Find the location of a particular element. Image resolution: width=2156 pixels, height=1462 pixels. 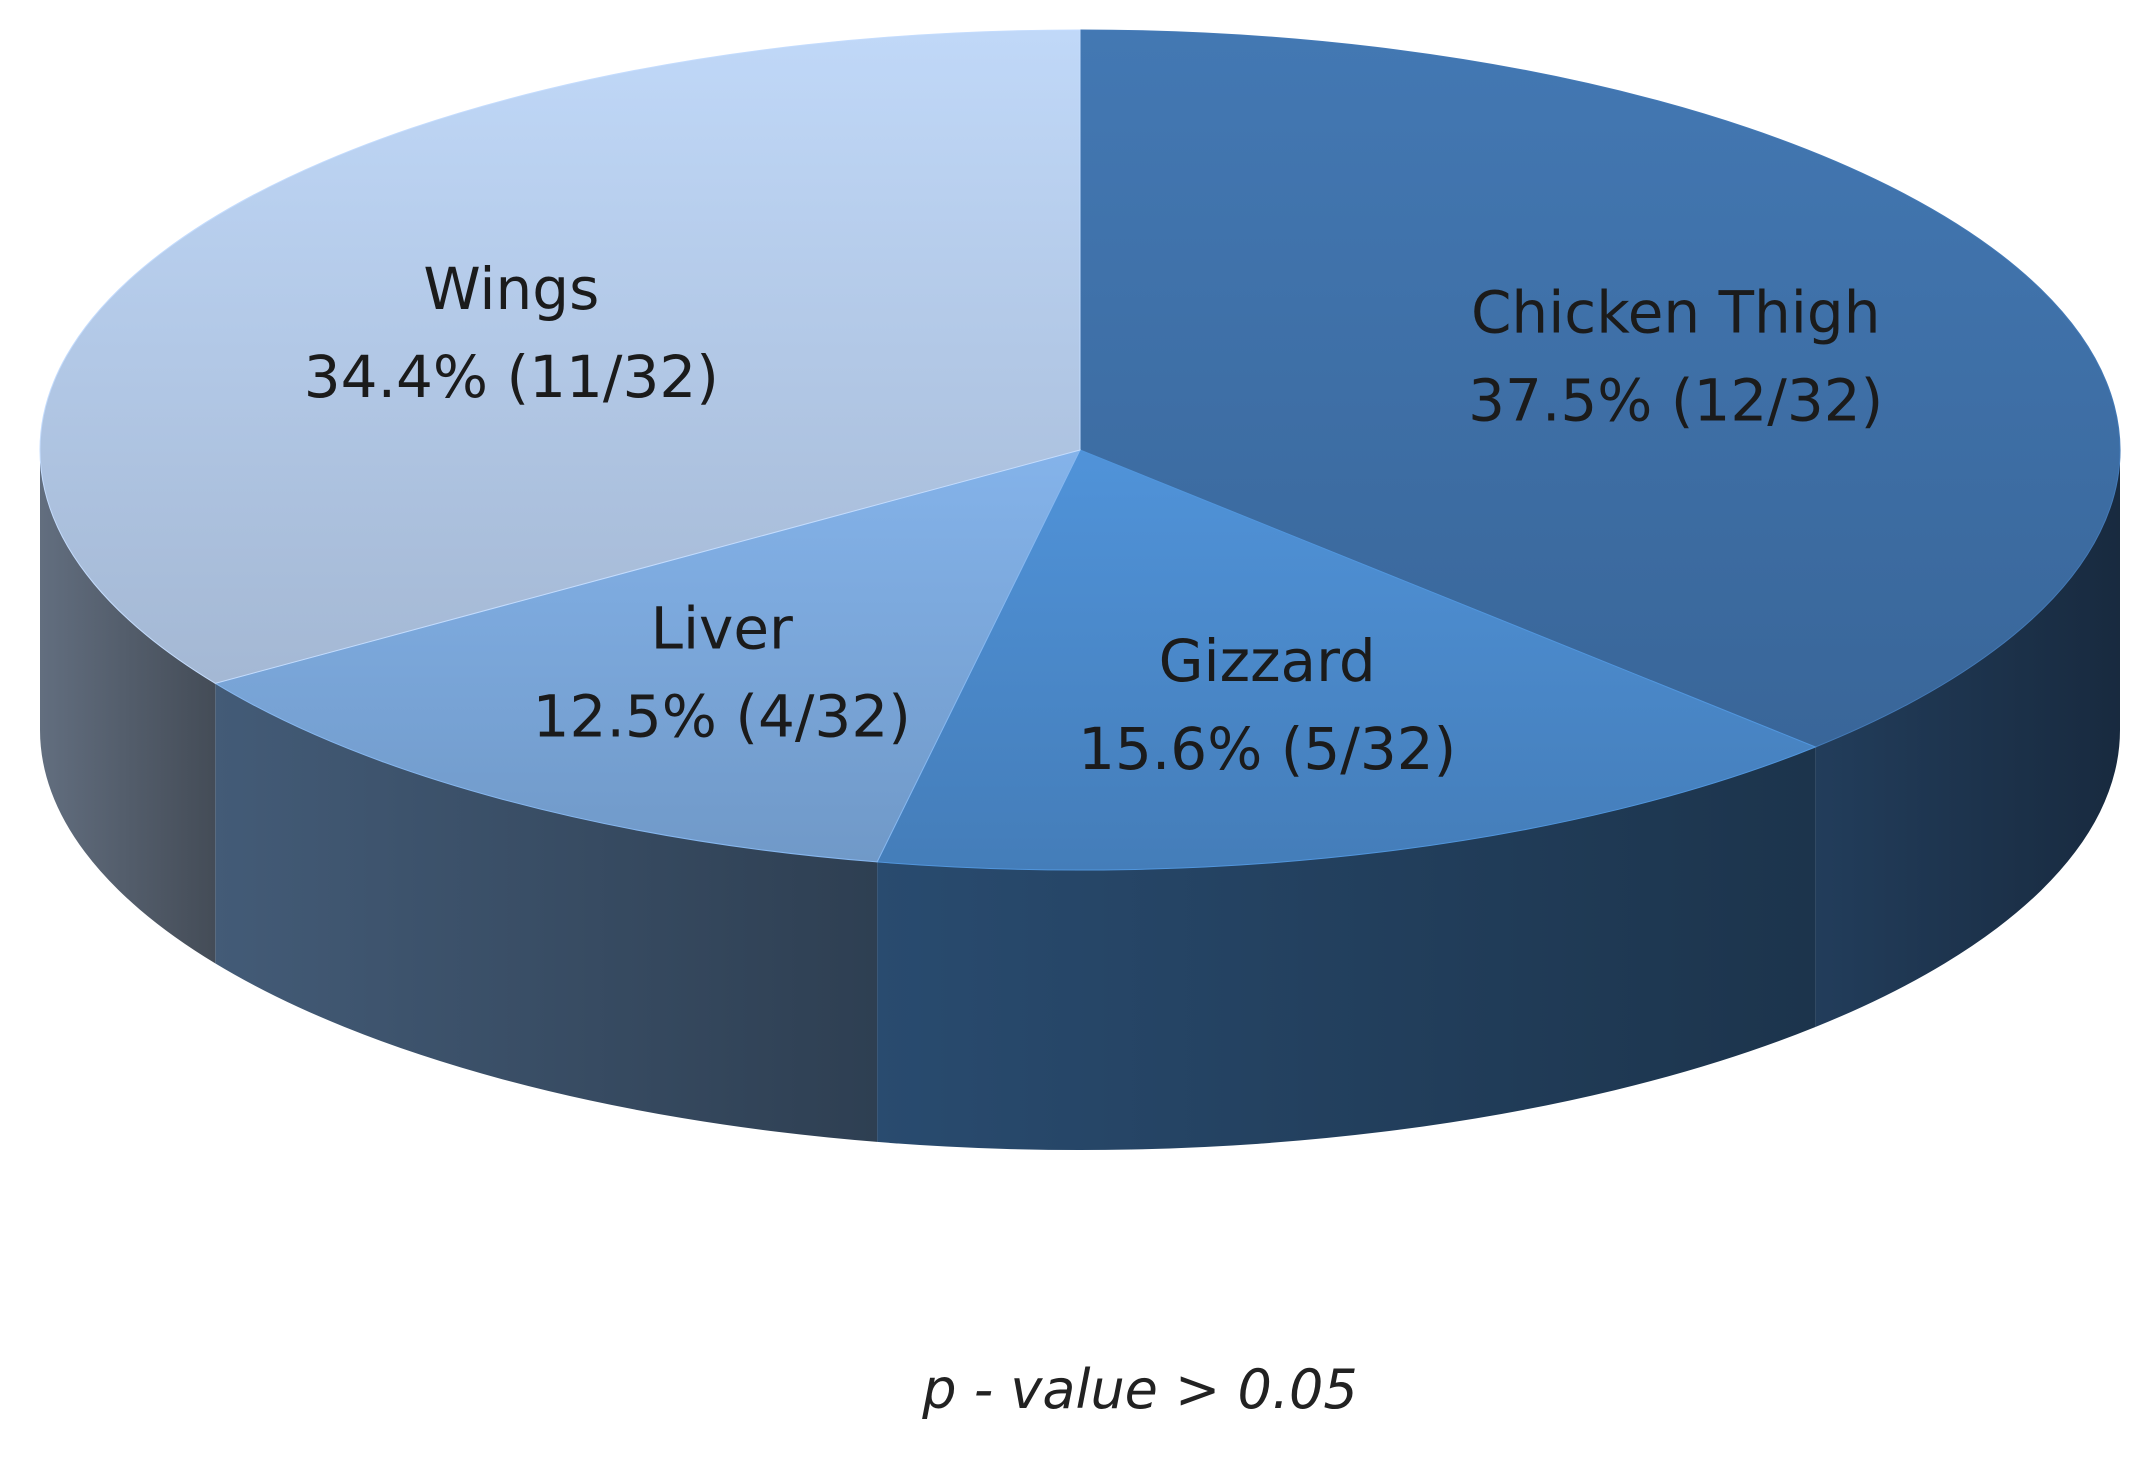

side-wall-gizzard is located at coordinates (1346, 948).